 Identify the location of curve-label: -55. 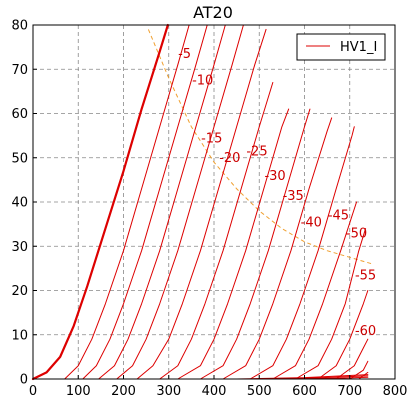
(365, 275).